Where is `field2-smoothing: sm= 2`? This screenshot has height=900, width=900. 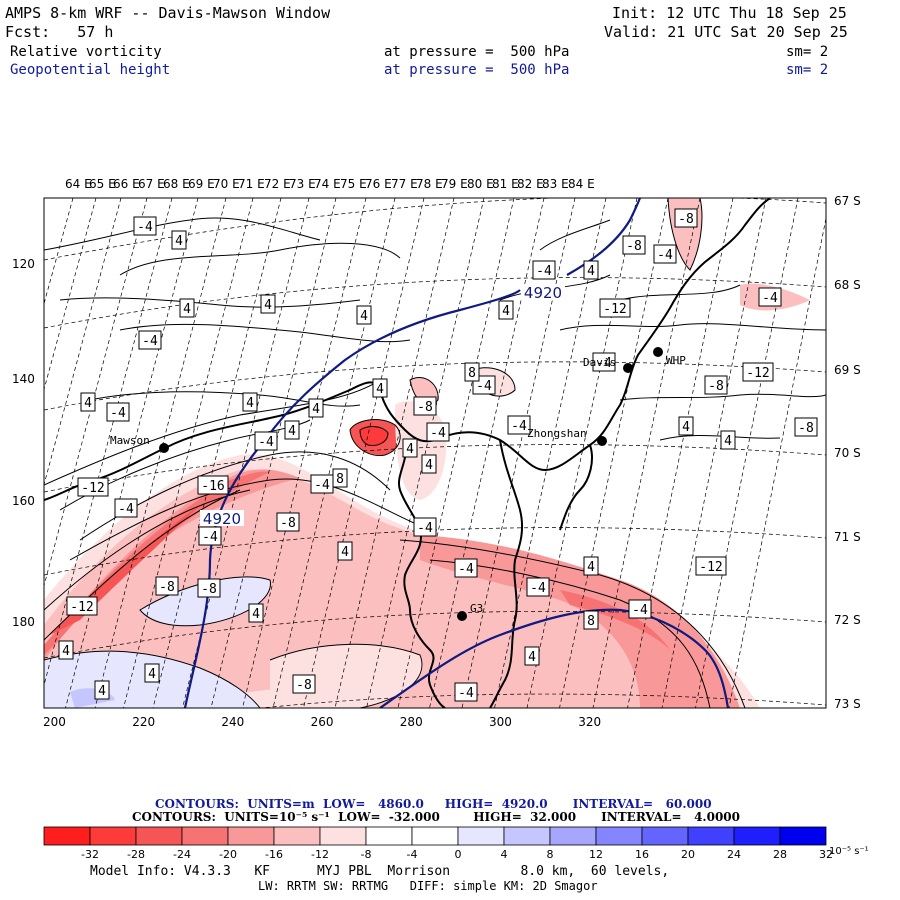 field2-smoothing: sm= 2 is located at coordinates (807, 70).